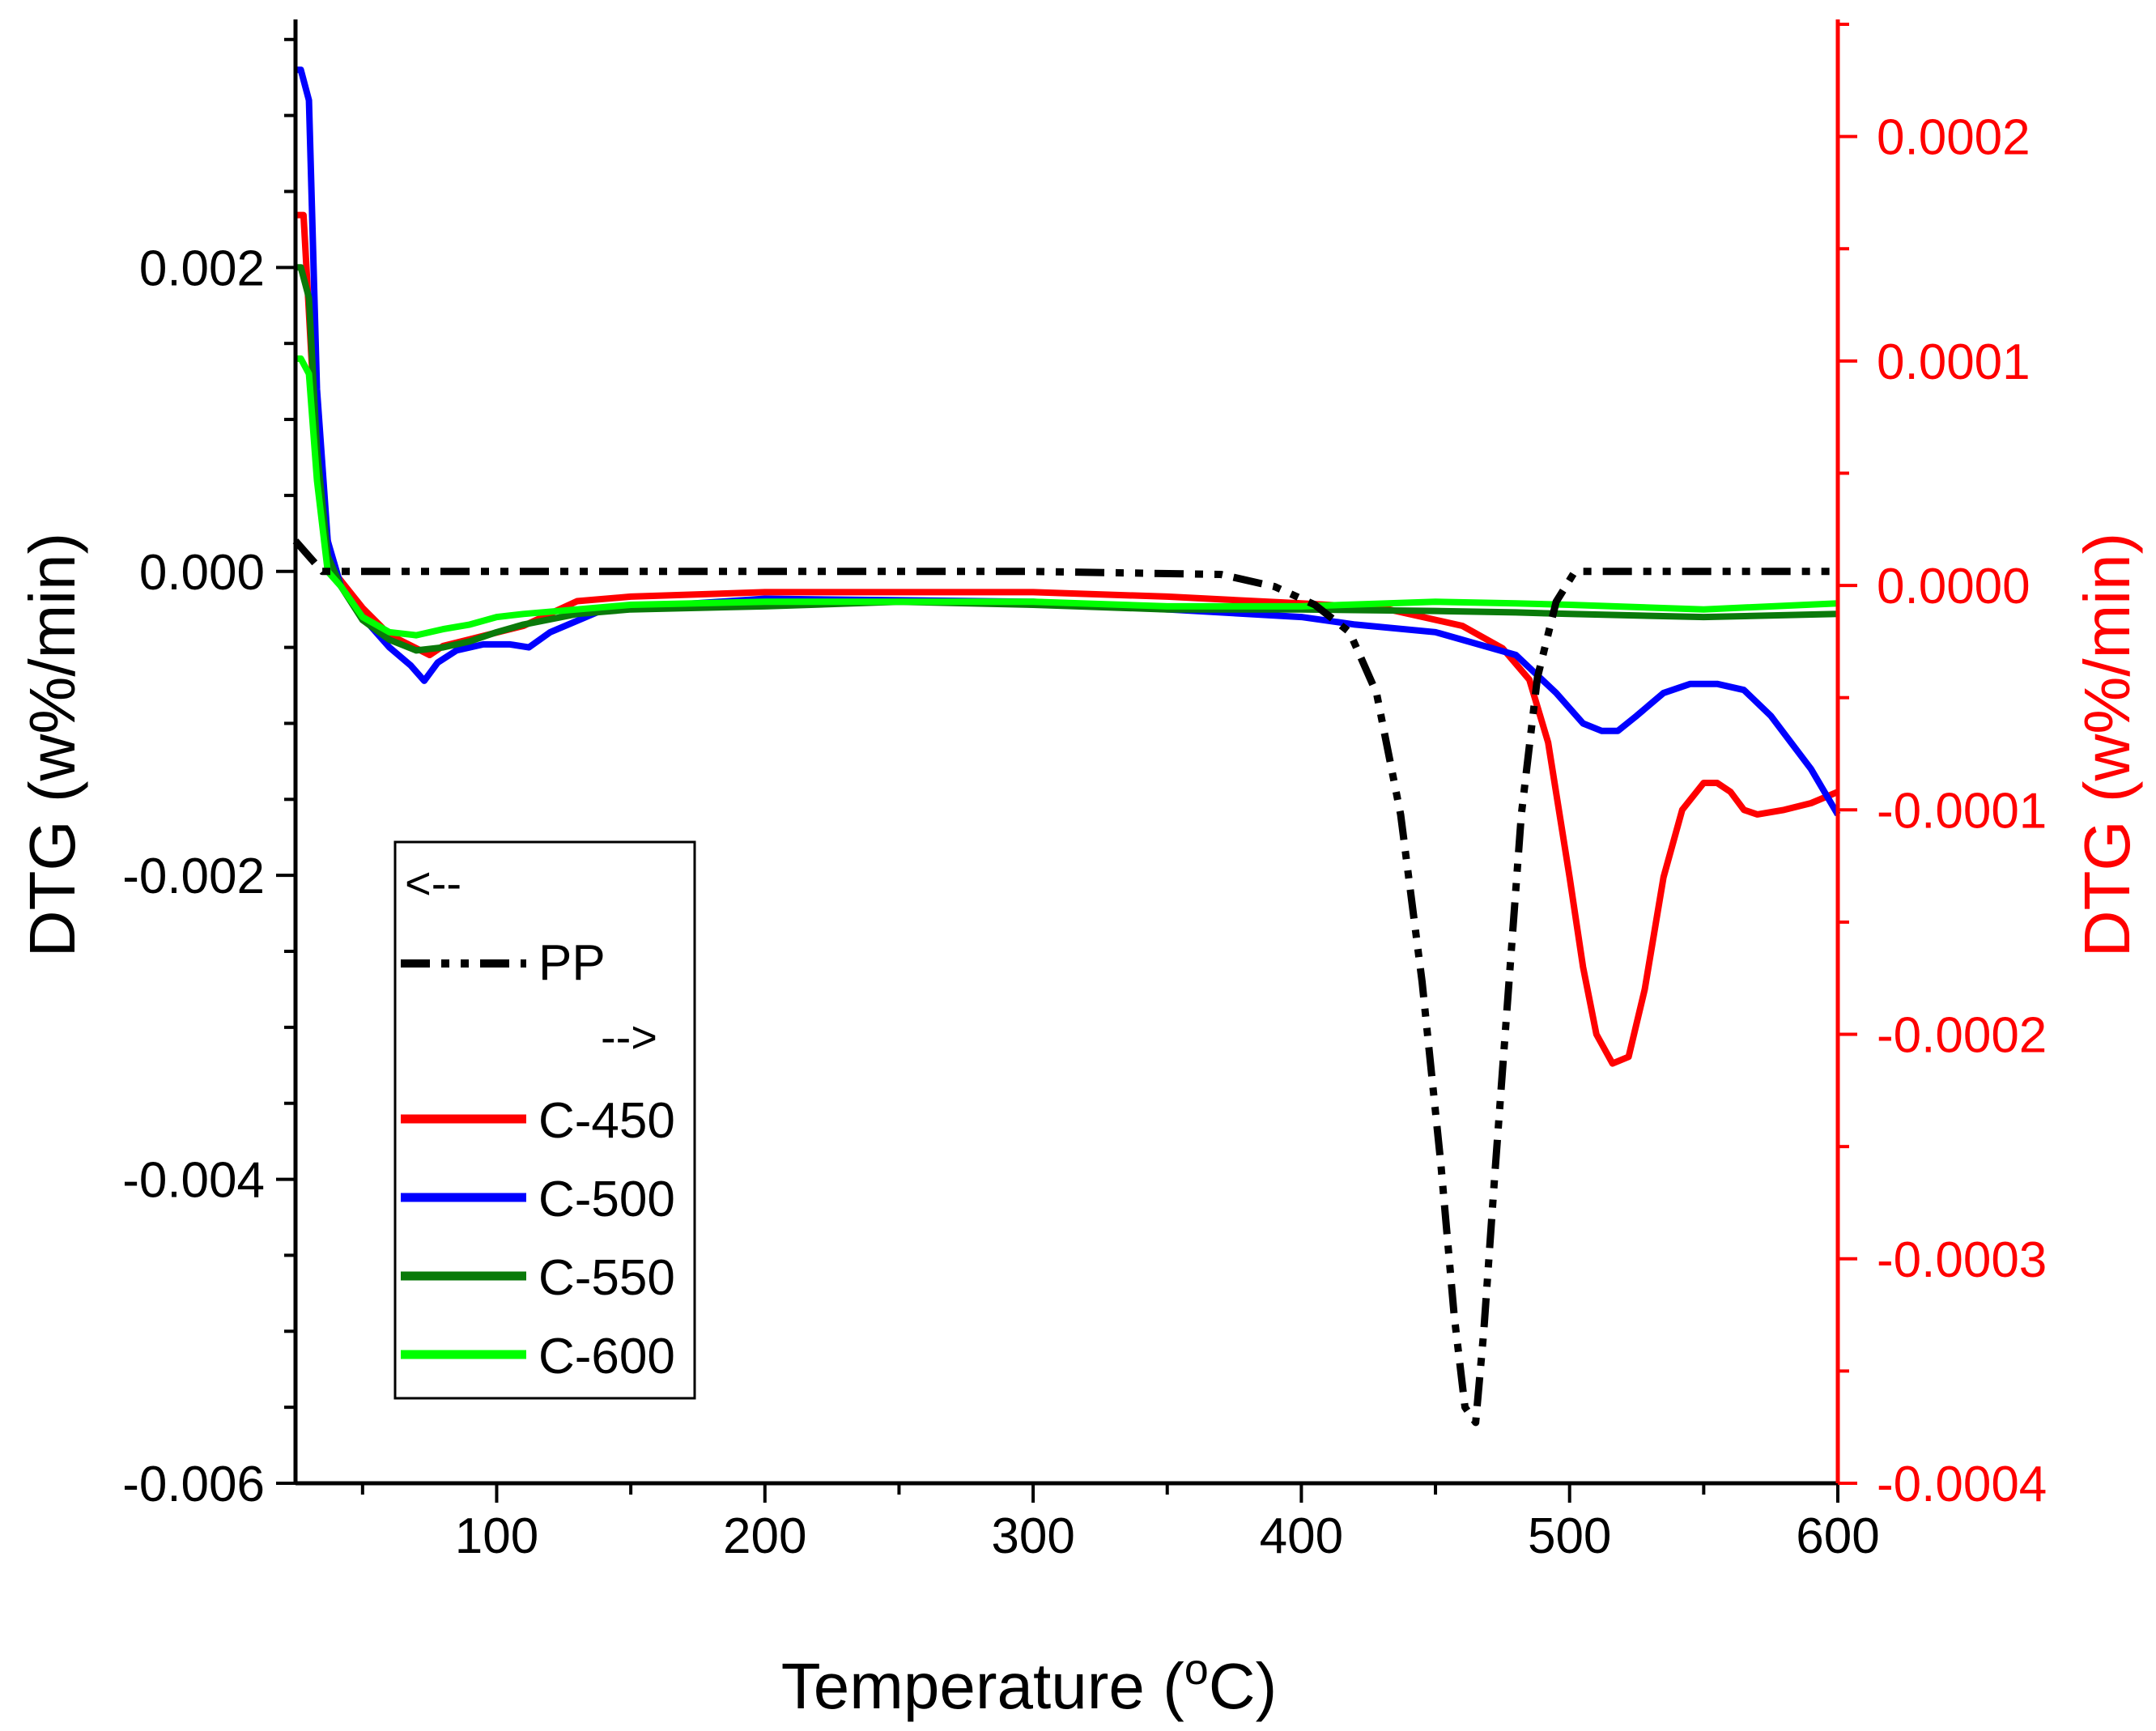 The width and height of the screenshot is (2156, 1731). I want to click on y-right-tick-label: -0.0001, so click(1962, 811).